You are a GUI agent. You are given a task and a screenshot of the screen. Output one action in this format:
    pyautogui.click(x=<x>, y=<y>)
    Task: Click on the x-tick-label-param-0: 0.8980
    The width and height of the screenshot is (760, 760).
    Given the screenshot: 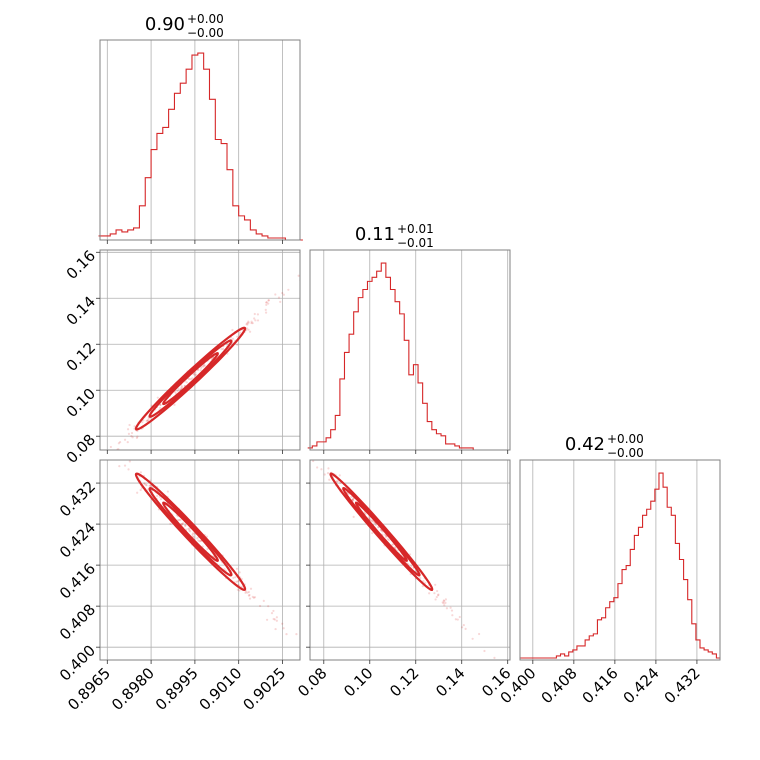 What is the action you would take?
    pyautogui.click(x=133, y=689)
    